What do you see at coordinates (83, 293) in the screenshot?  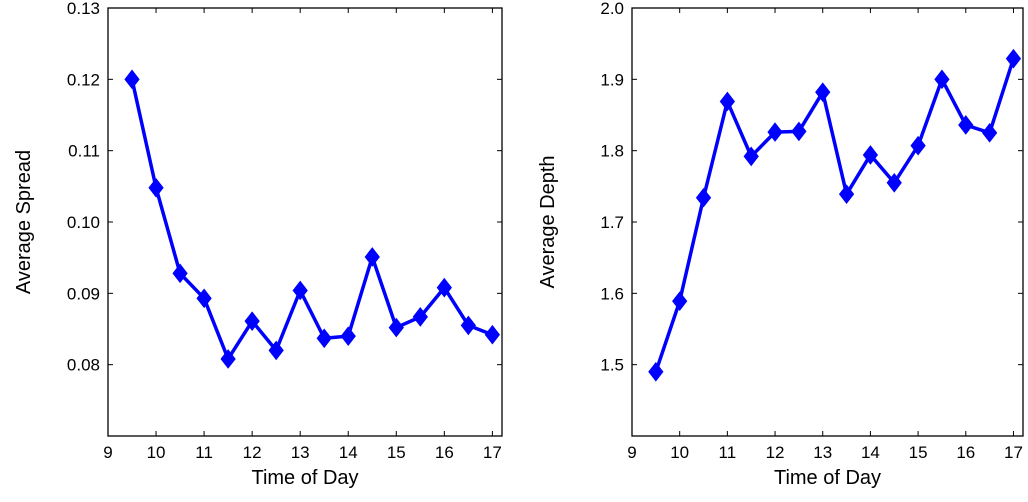 I see `spread-y-tick-label: 0.09` at bounding box center [83, 293].